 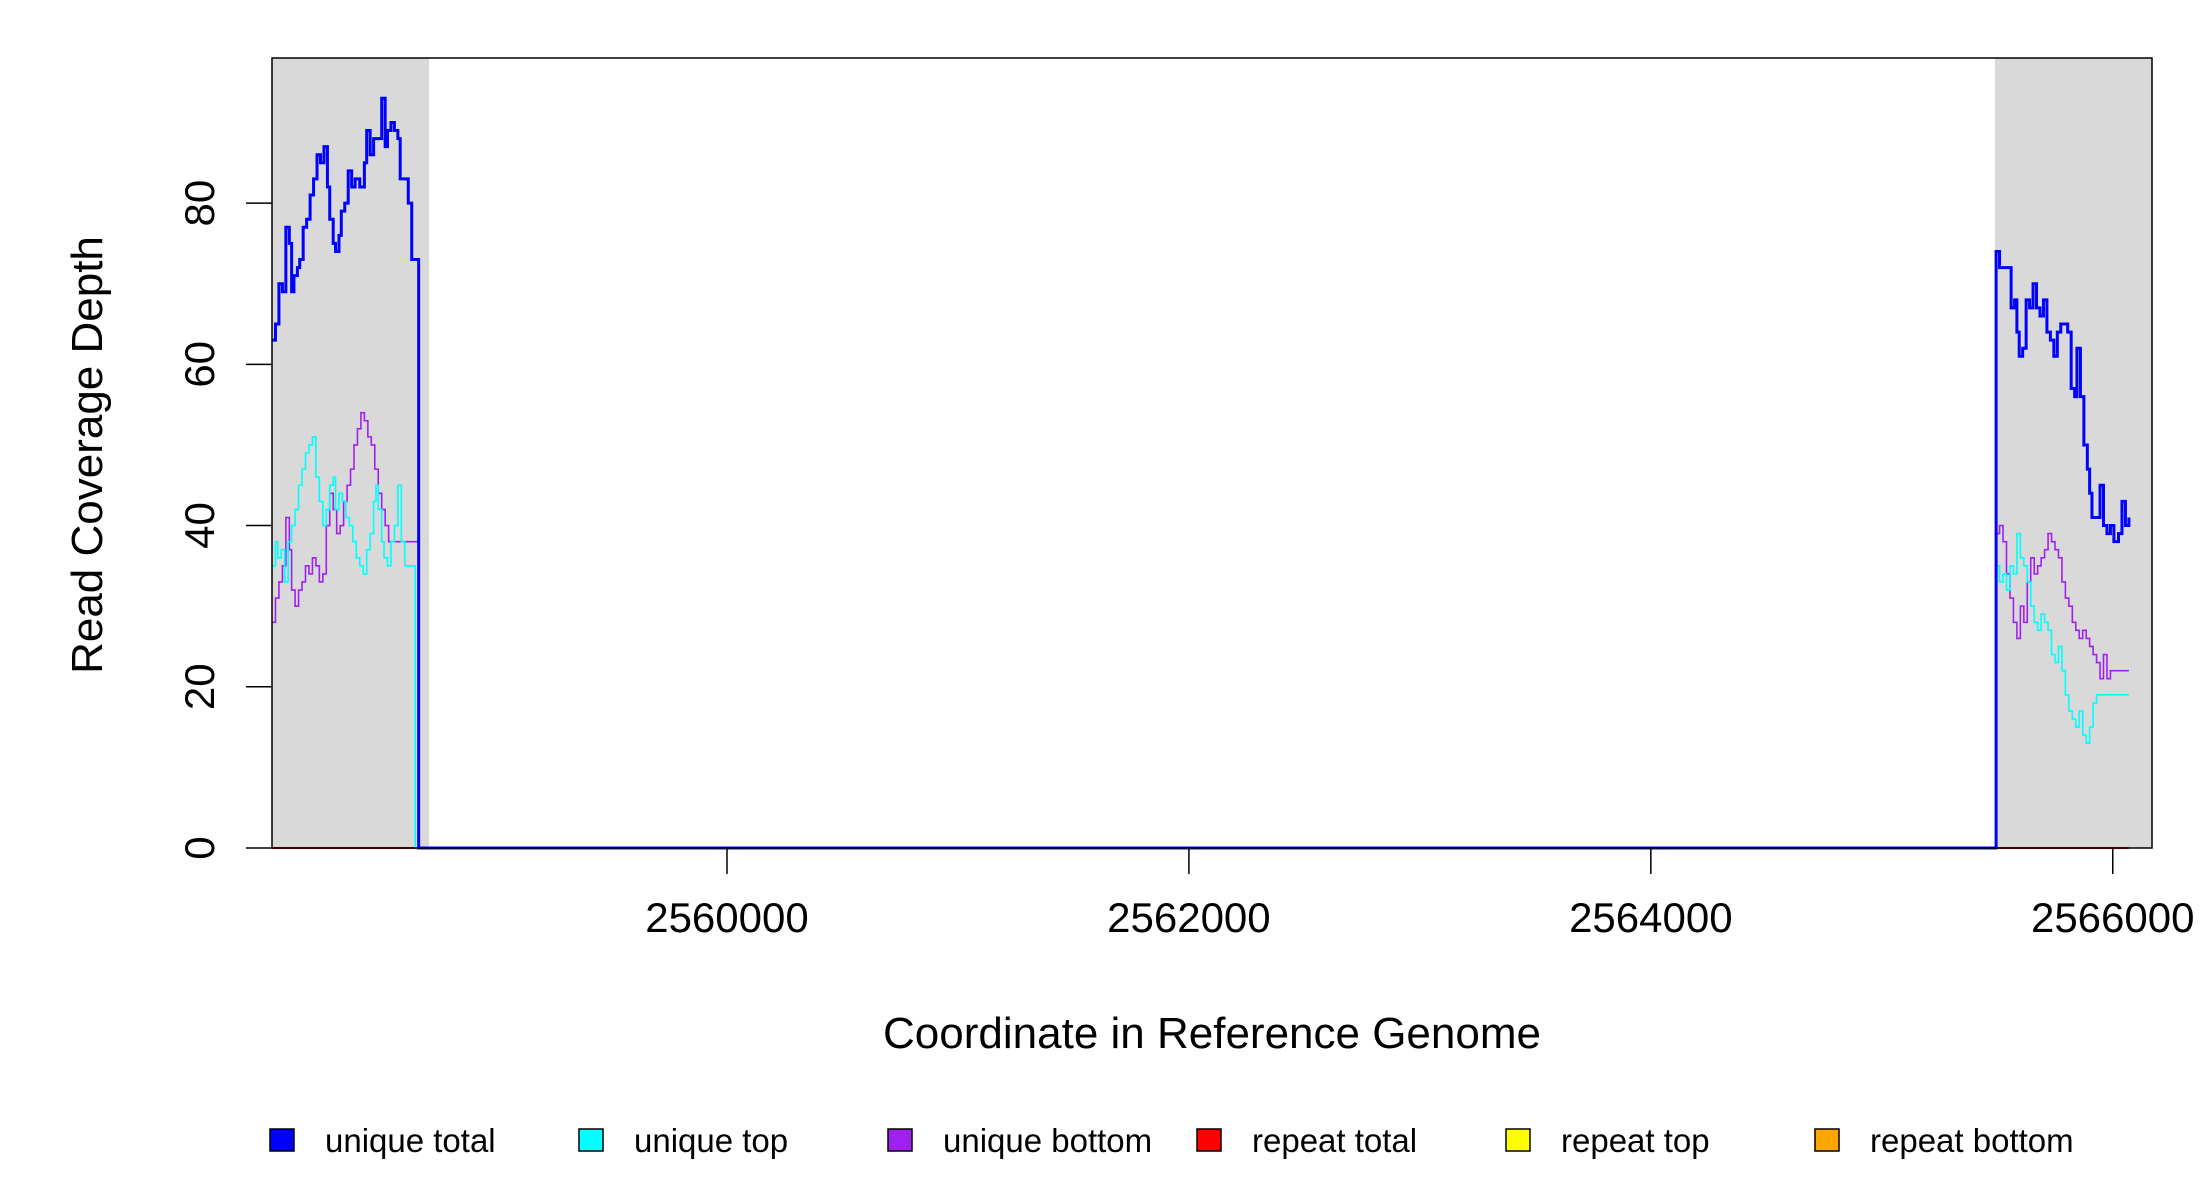 I want to click on x-axis: 2560000 2562000 2564000 2566000, so click(x=1419, y=894).